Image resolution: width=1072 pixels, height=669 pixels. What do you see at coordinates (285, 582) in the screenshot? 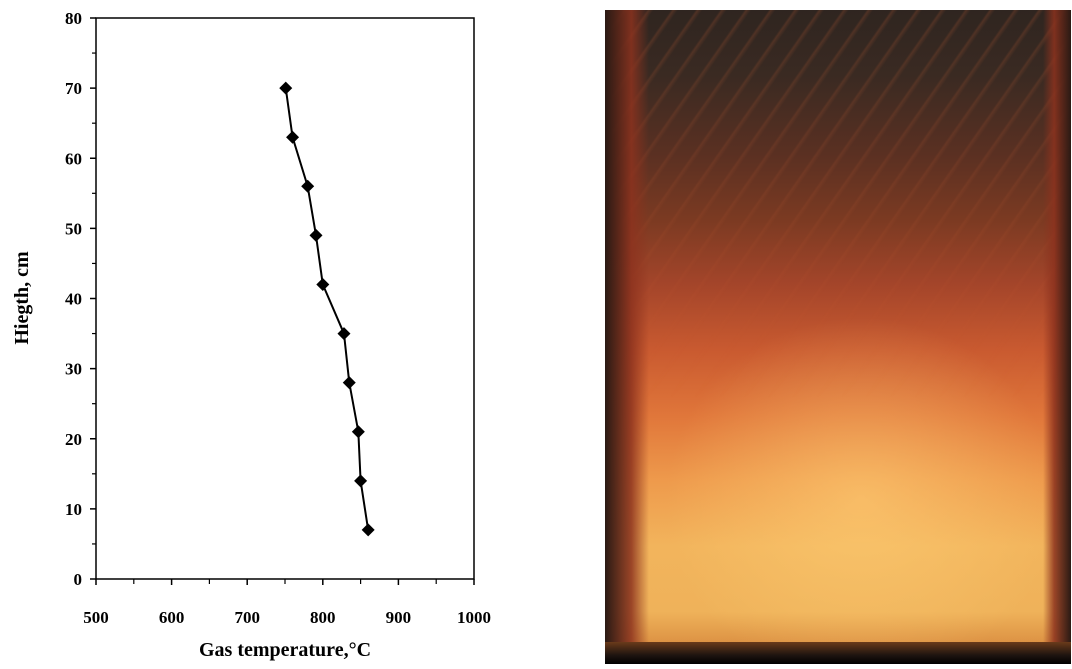
I see `x-axis-ticks` at bounding box center [285, 582].